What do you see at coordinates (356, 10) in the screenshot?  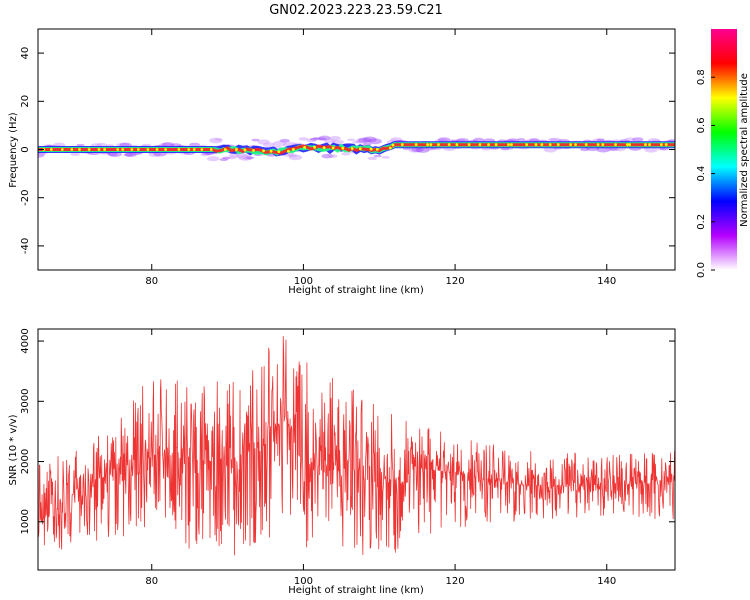 I see `figure-title: GN02.2023.223.23.59.C21` at bounding box center [356, 10].